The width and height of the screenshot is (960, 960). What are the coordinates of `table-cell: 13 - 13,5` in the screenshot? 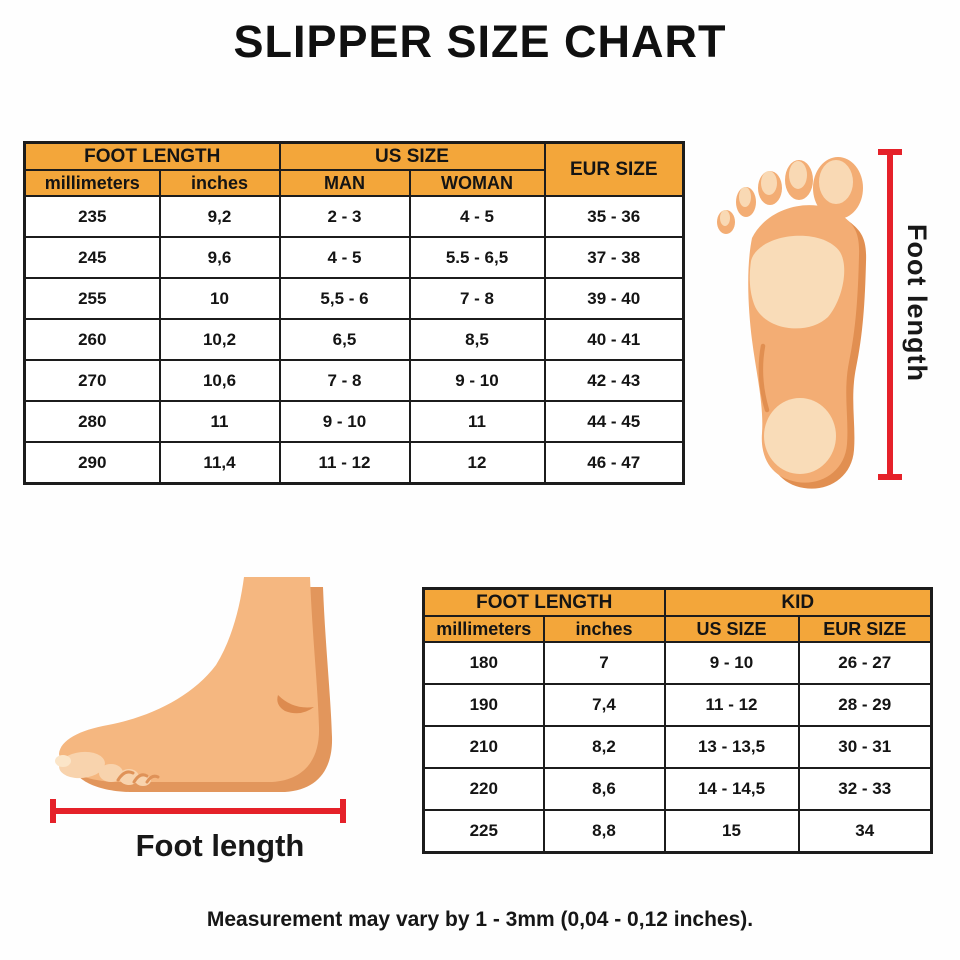 It's located at (731, 747).